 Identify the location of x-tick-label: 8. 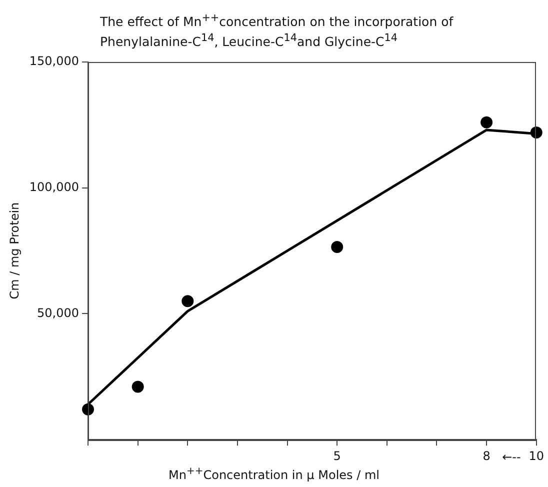
(486, 455).